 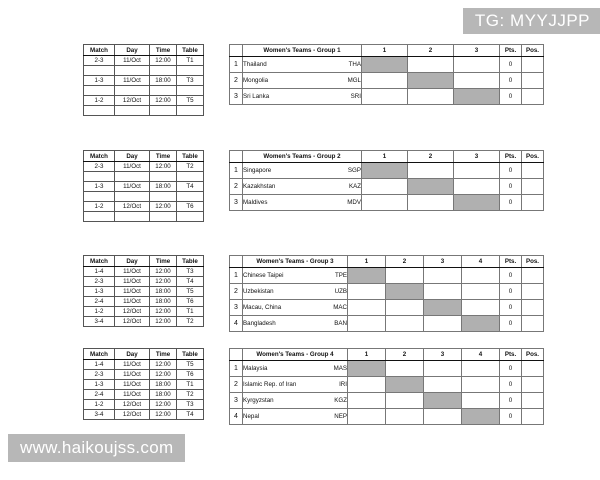 I want to click on team-cell: Malaysia MAS, so click(x=295, y=368).